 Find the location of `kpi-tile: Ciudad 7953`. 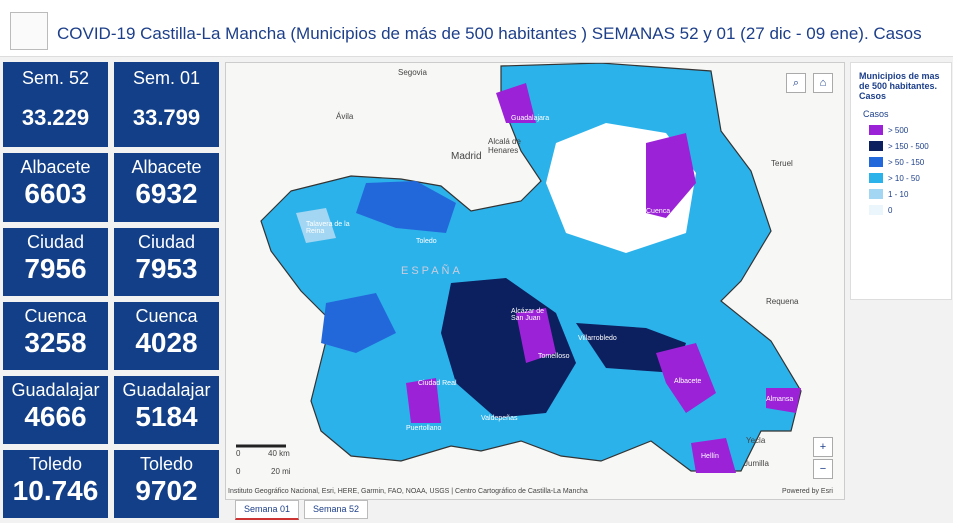

kpi-tile: Ciudad 7953 is located at coordinates (166, 262).